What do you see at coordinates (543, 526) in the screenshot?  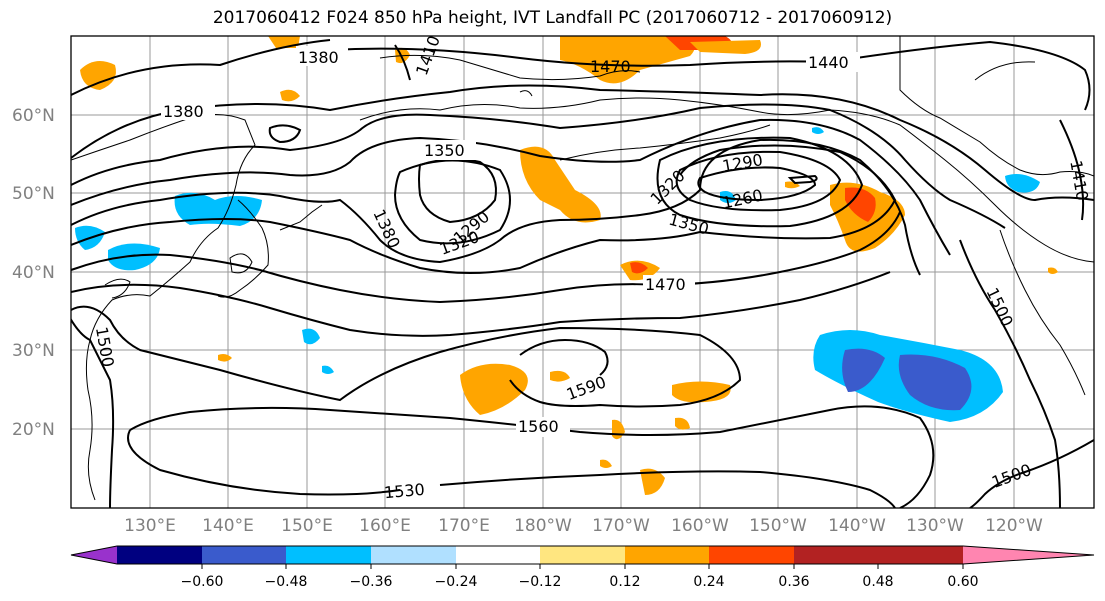 I see `lon-label: 180°W` at bounding box center [543, 526].